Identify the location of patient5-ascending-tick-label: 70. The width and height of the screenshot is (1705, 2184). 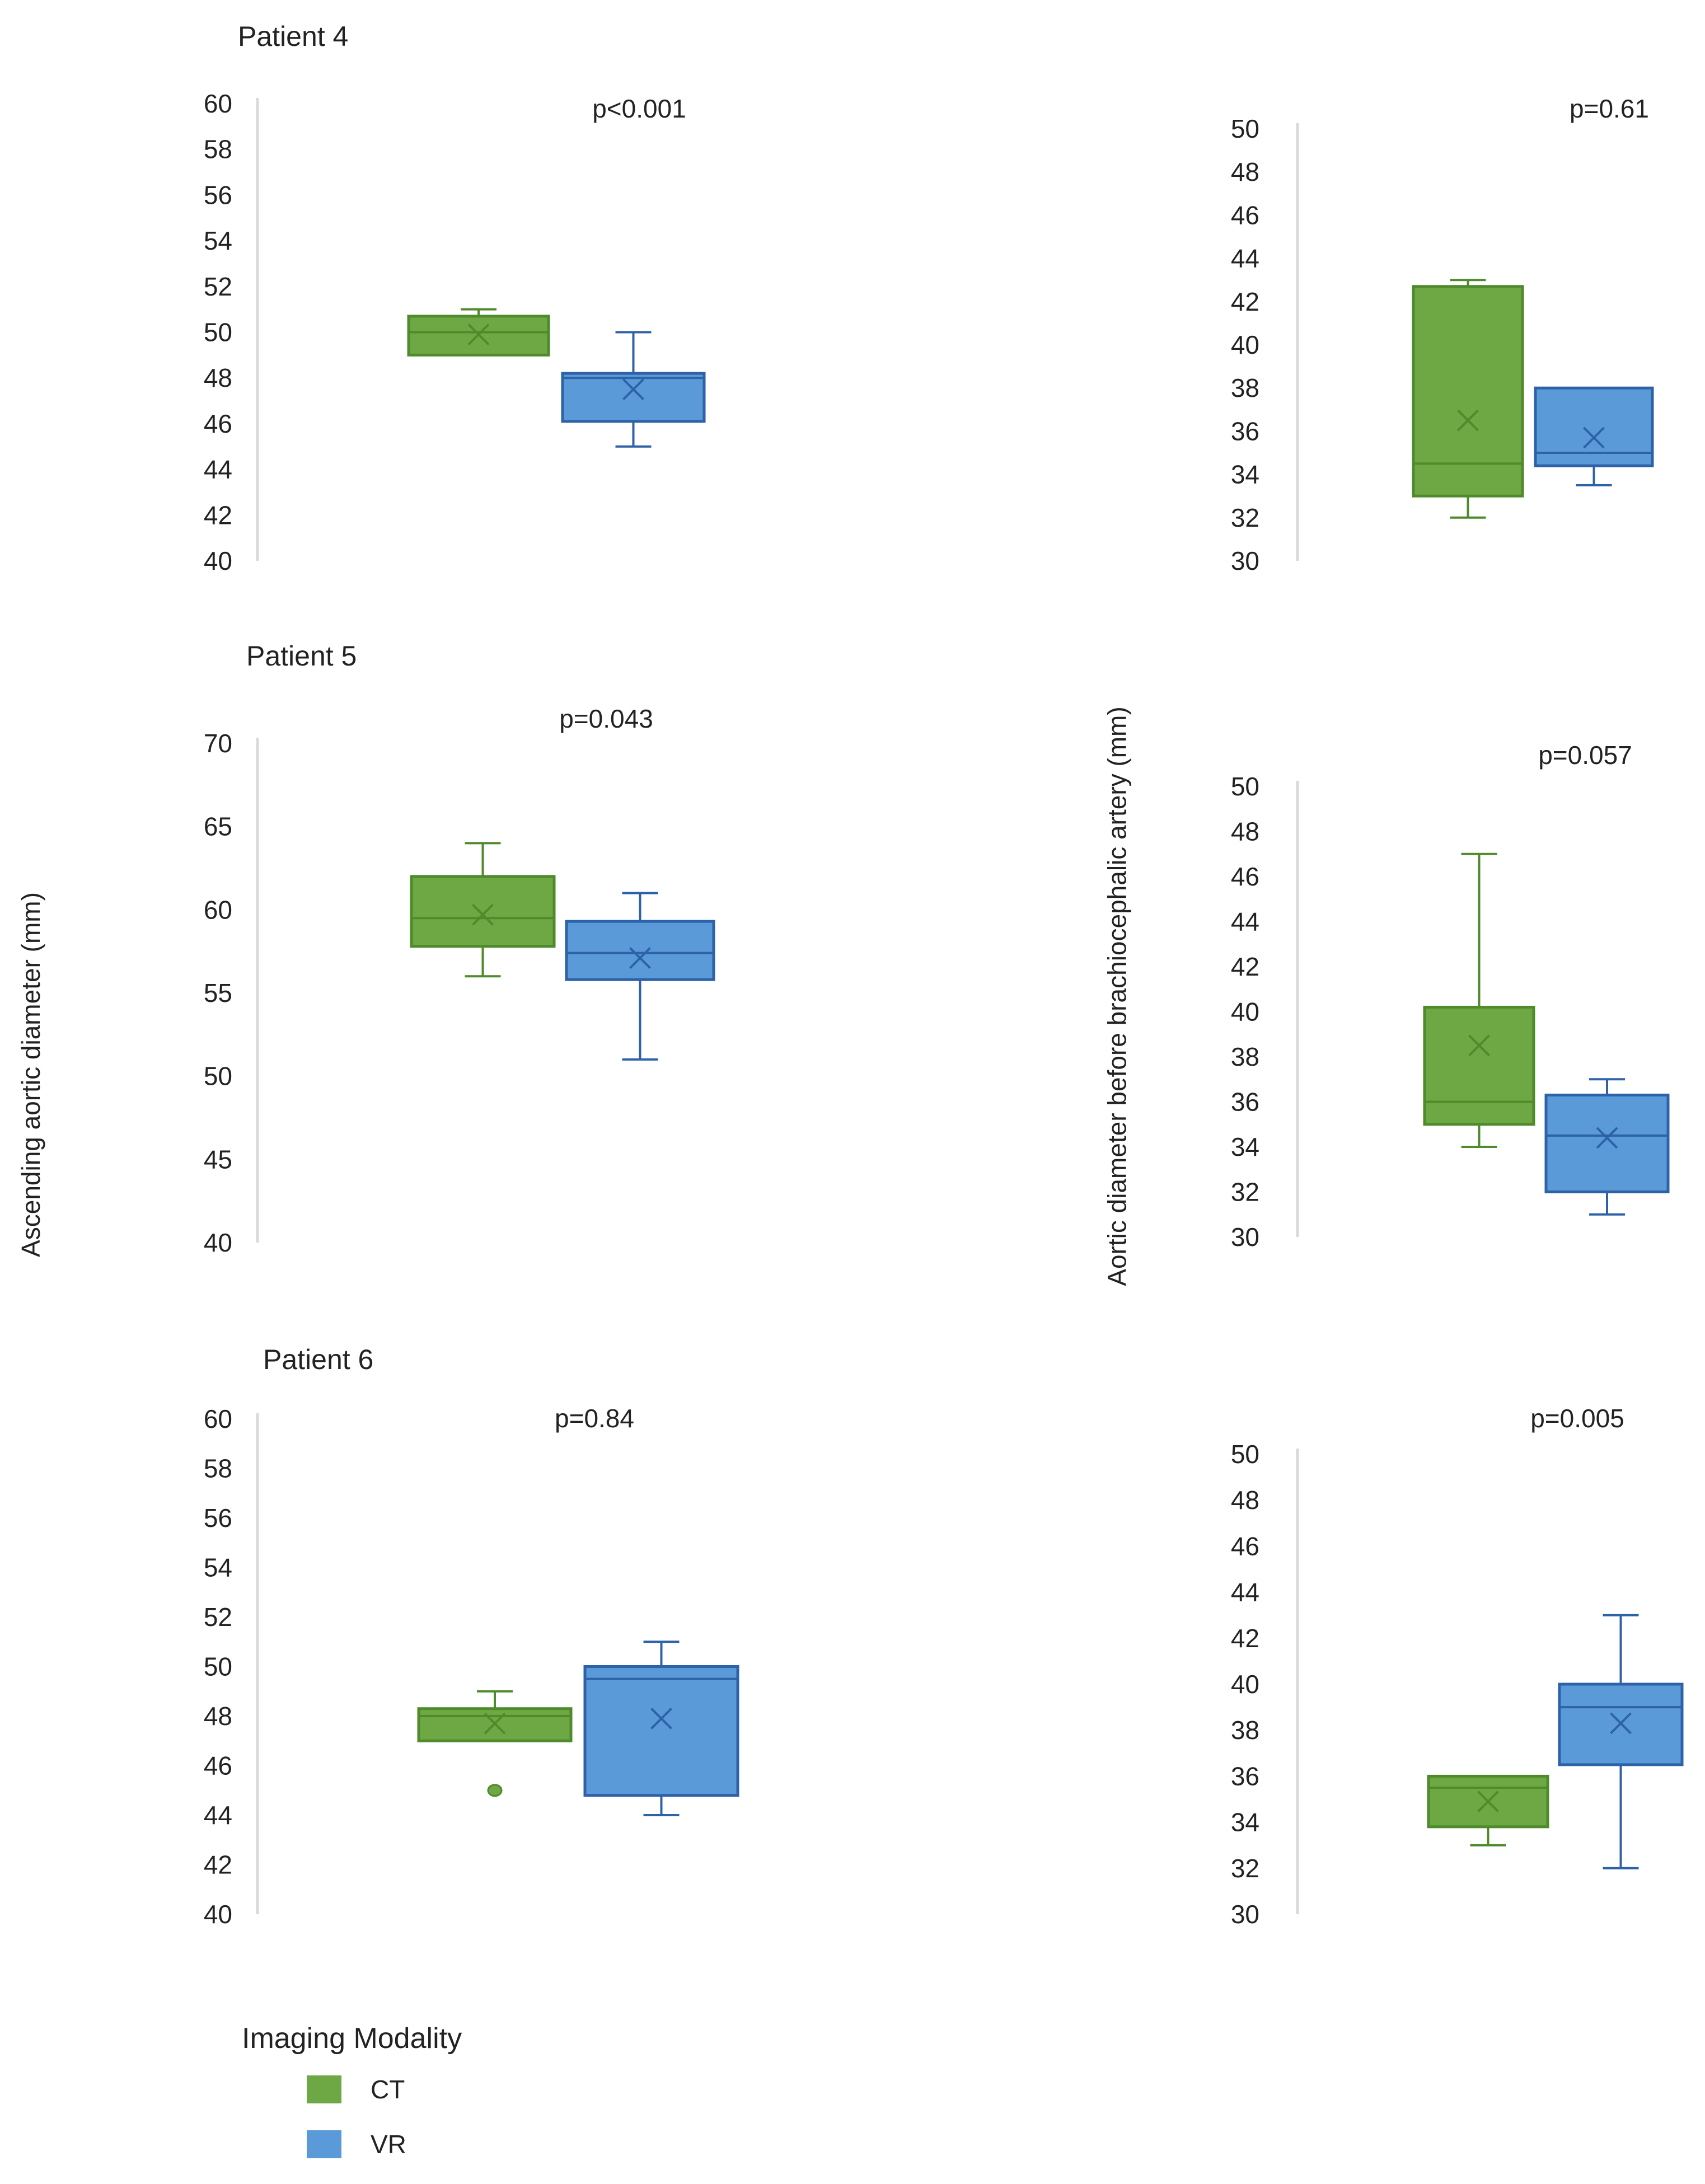
(218, 743).